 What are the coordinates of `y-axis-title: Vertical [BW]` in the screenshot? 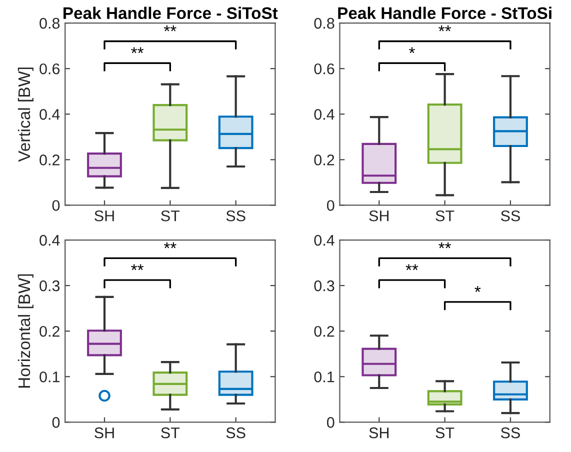 It's located at (26, 115).